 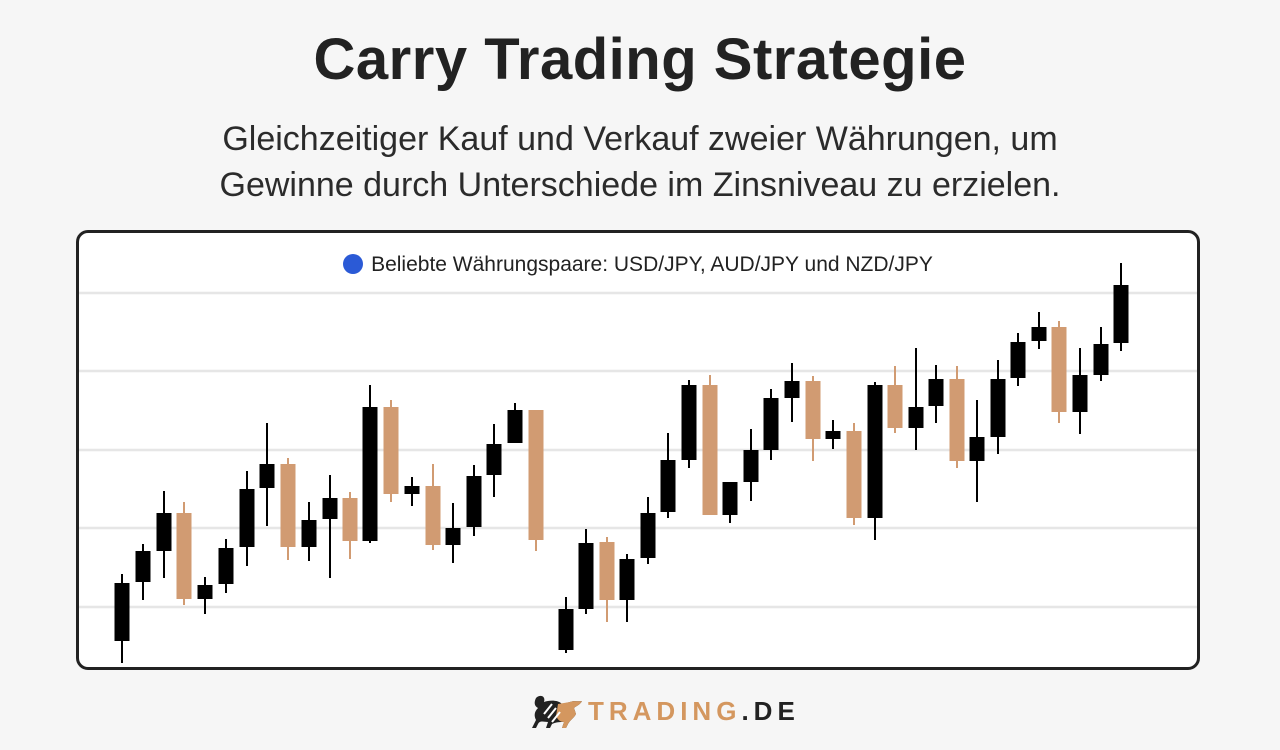 I want to click on page-title: Carry Trading Strategie, so click(x=640, y=59).